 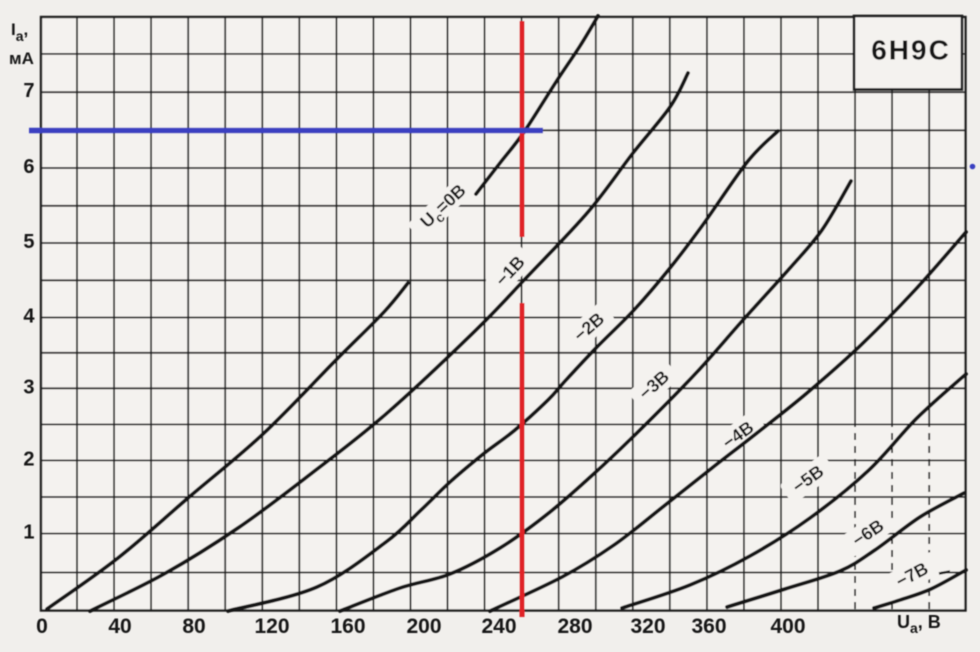 I want to click on svg-text: 80, so click(x=193, y=626).